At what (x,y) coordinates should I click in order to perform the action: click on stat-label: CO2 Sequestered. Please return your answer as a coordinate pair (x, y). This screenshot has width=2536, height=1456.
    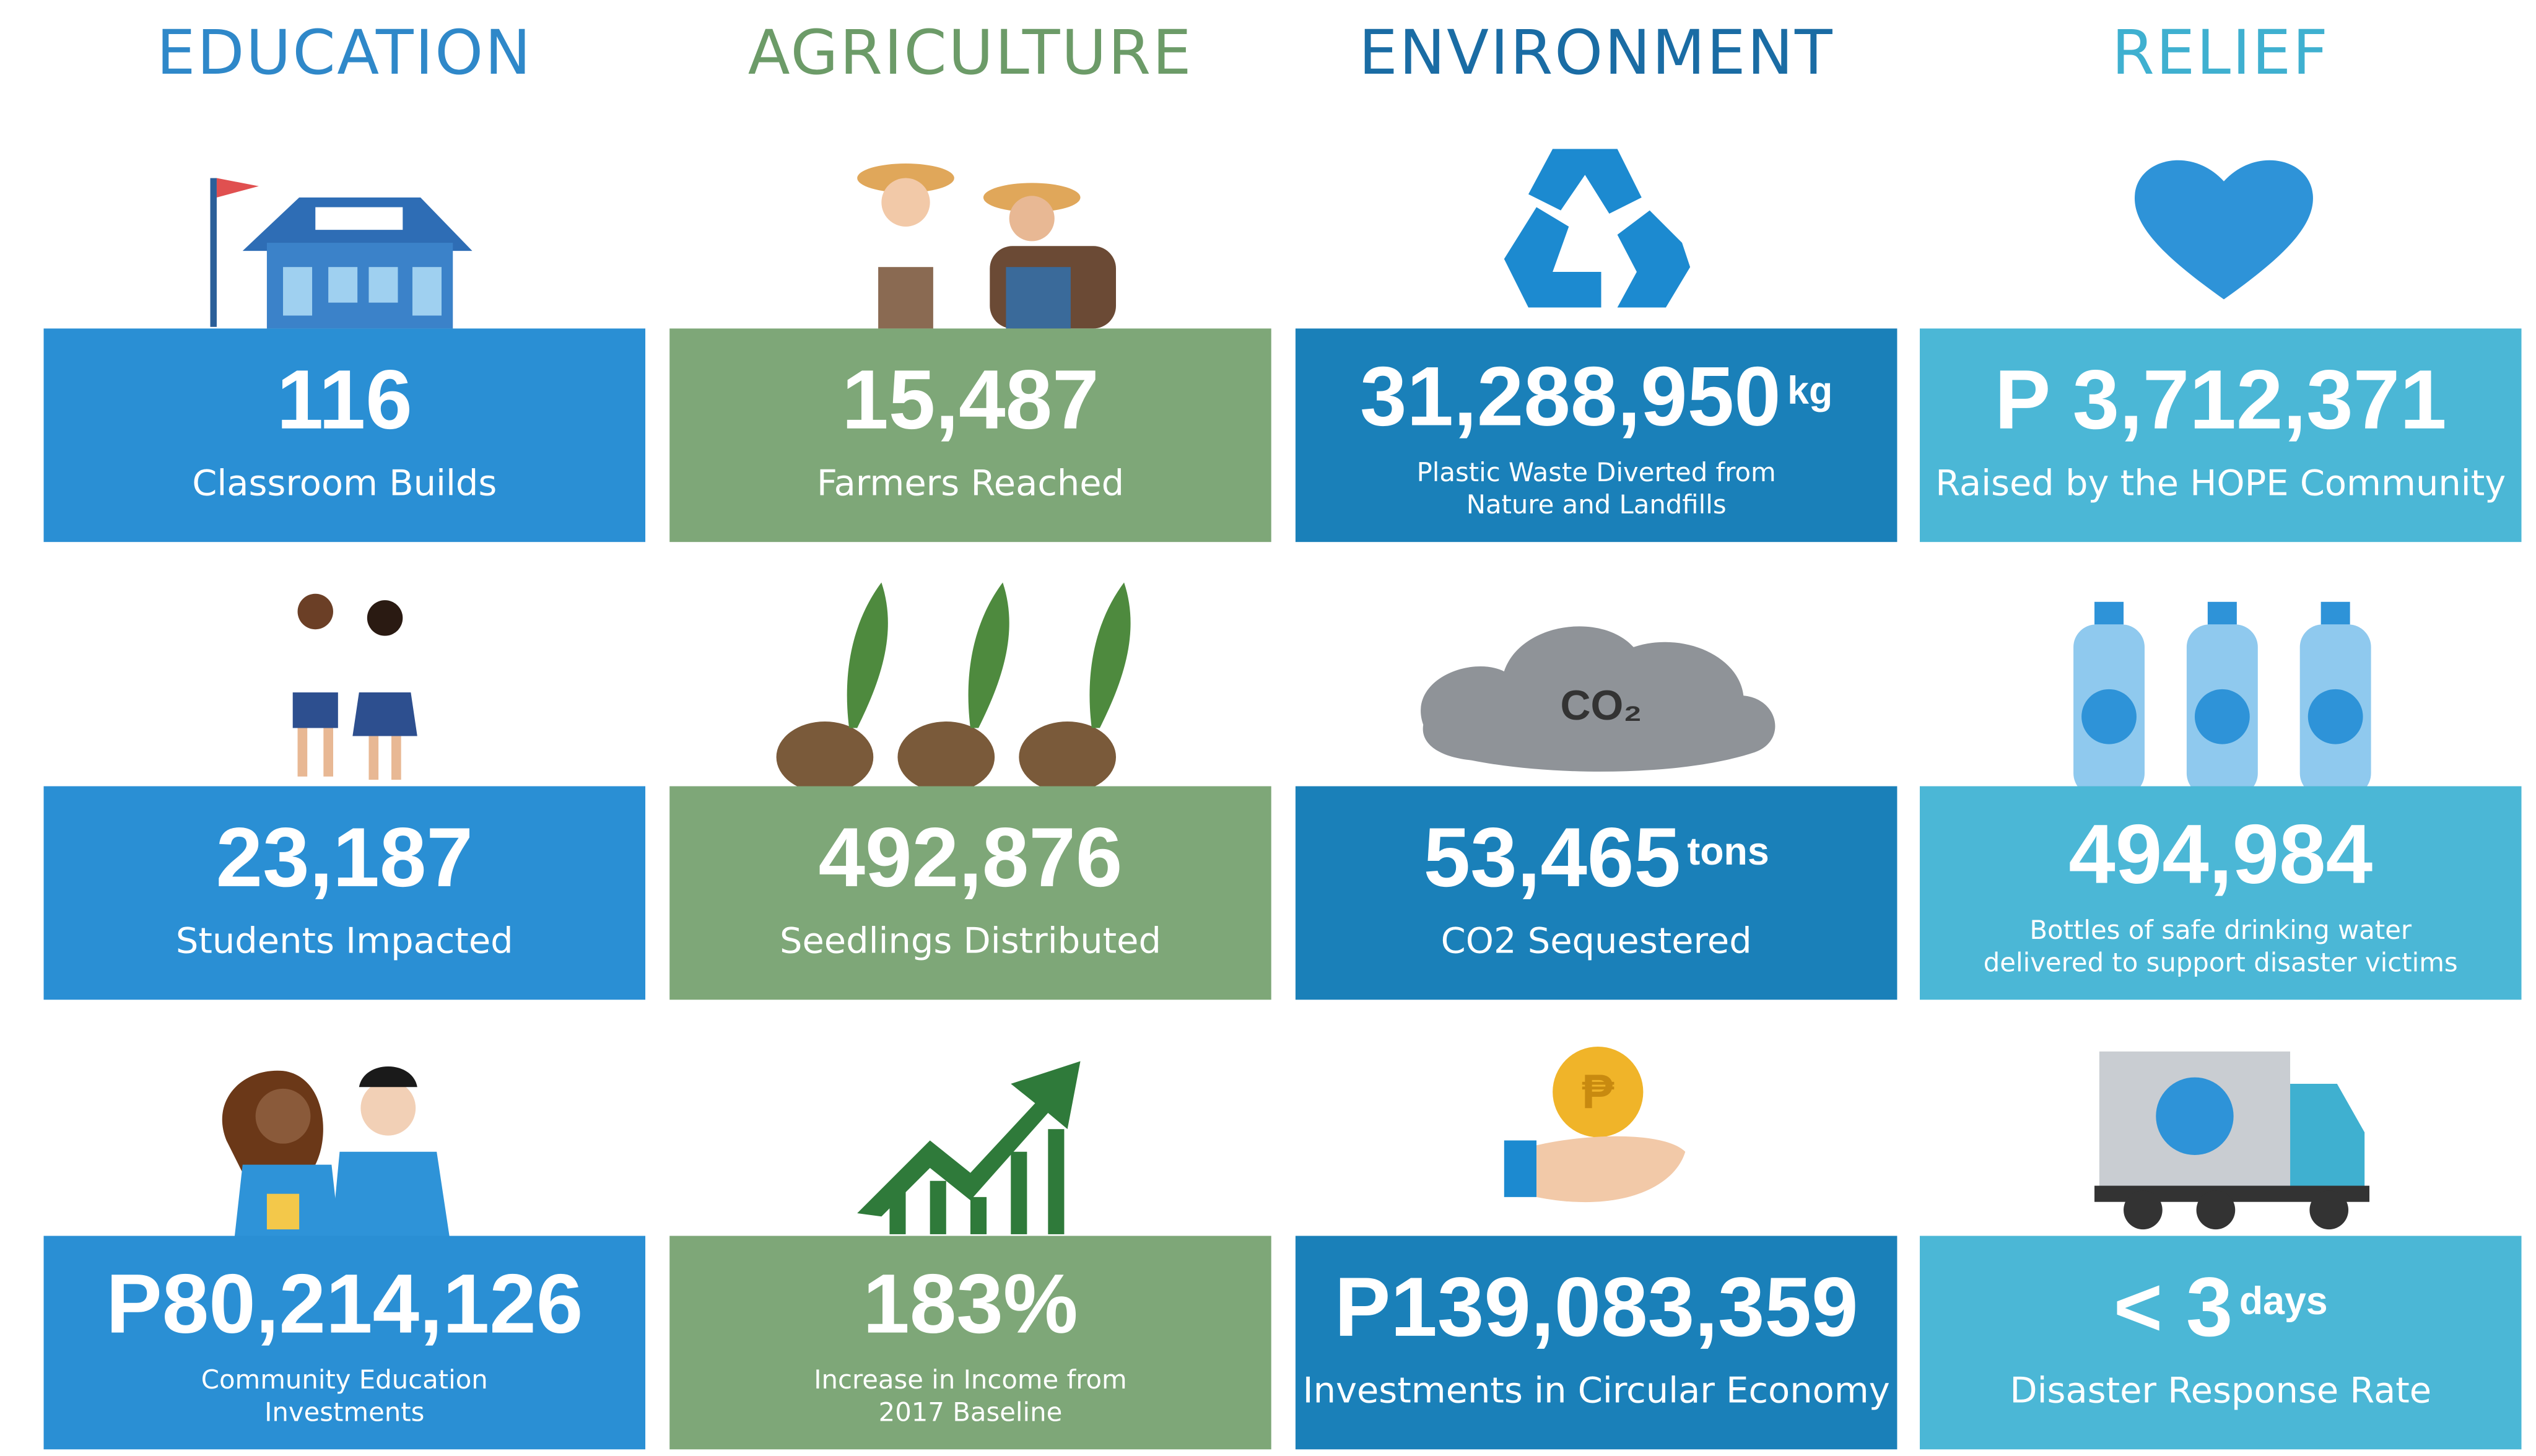
    Looking at the image, I should click on (1596, 941).